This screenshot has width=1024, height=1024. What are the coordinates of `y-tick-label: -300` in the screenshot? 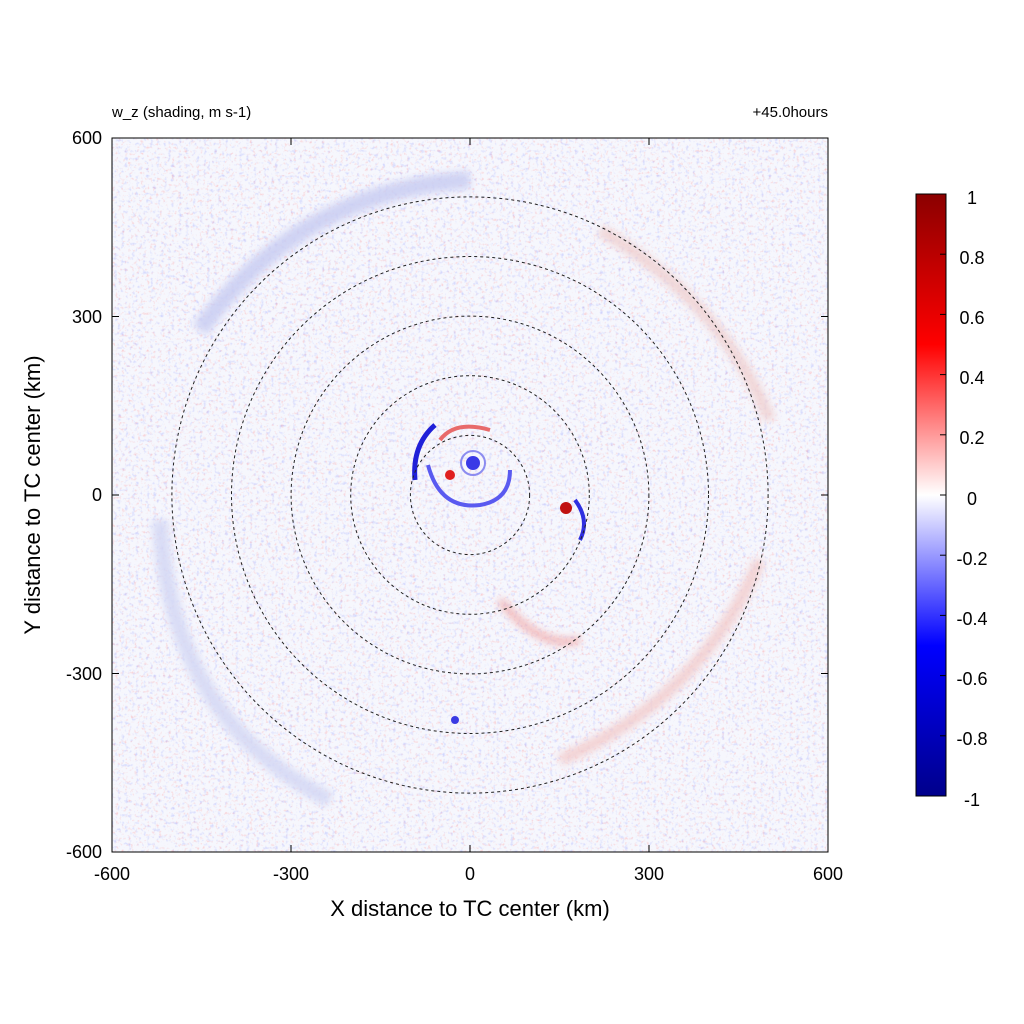 It's located at (84, 674).